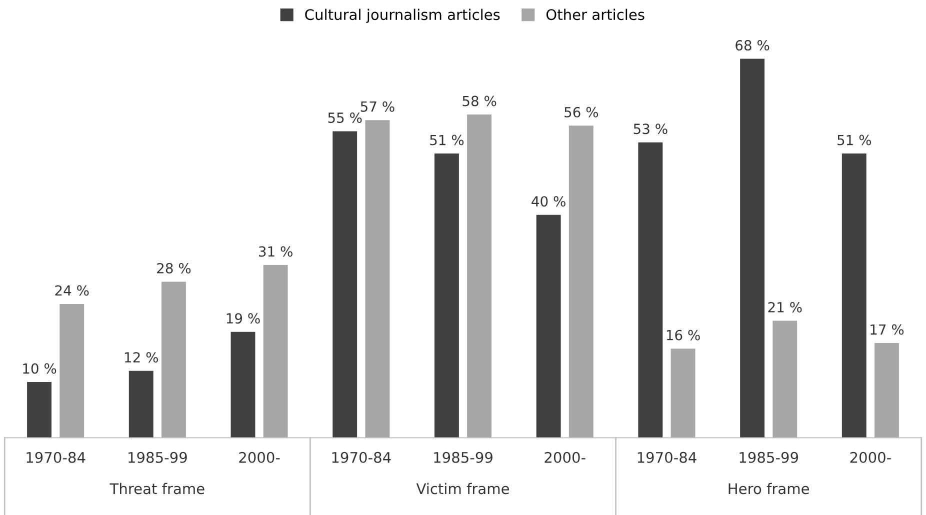 The width and height of the screenshot is (926, 515). Describe the element at coordinates (345, 117) in the screenshot. I see `data-label: 55 %` at that location.